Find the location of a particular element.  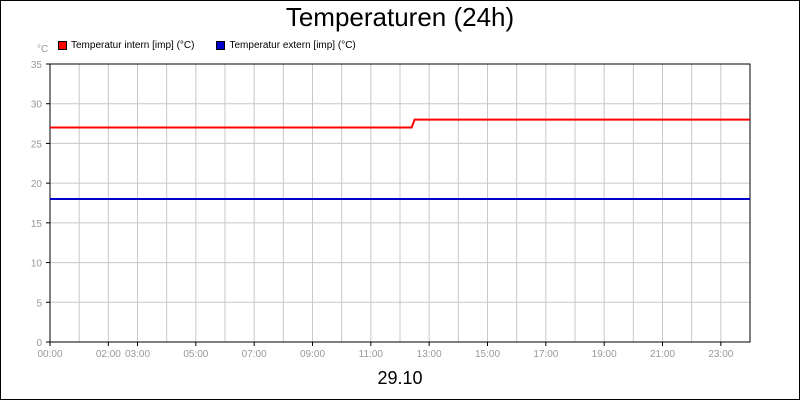

y-tick-label: 5 is located at coordinates (39, 303).